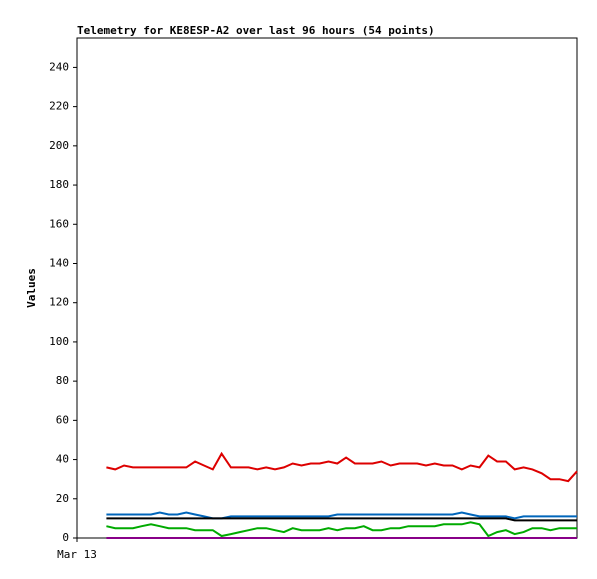 The width and height of the screenshot is (597, 579). I want to click on y-tick-label: 40, so click(62, 459).